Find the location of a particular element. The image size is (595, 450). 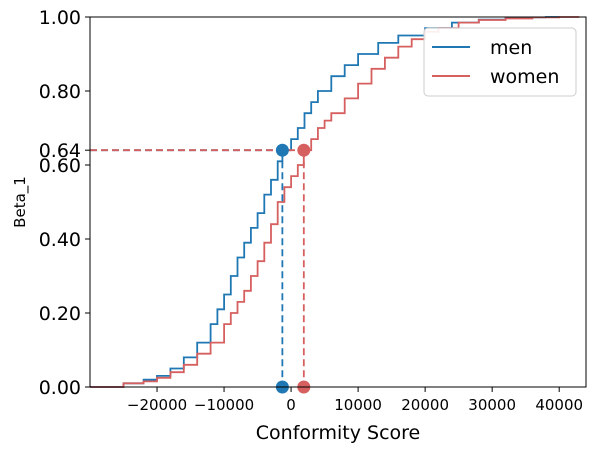

x-axis-label: Conformity Score is located at coordinates (338, 433).